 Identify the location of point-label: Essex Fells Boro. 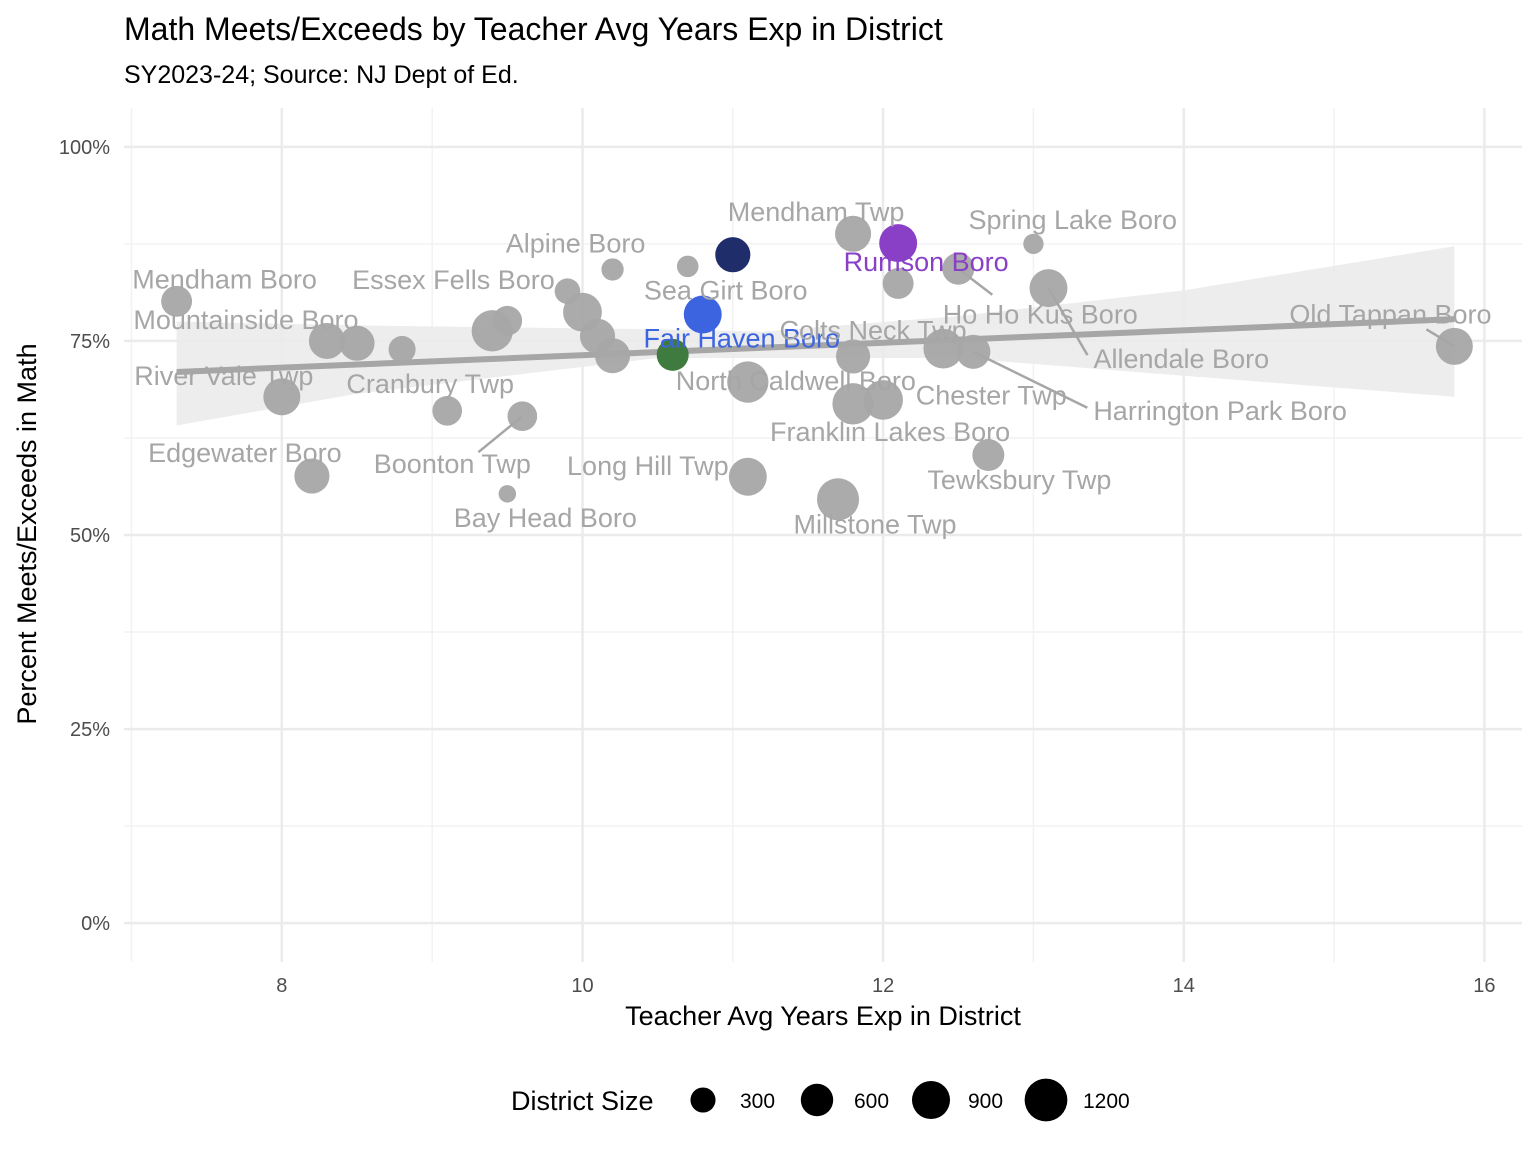
(453, 280).